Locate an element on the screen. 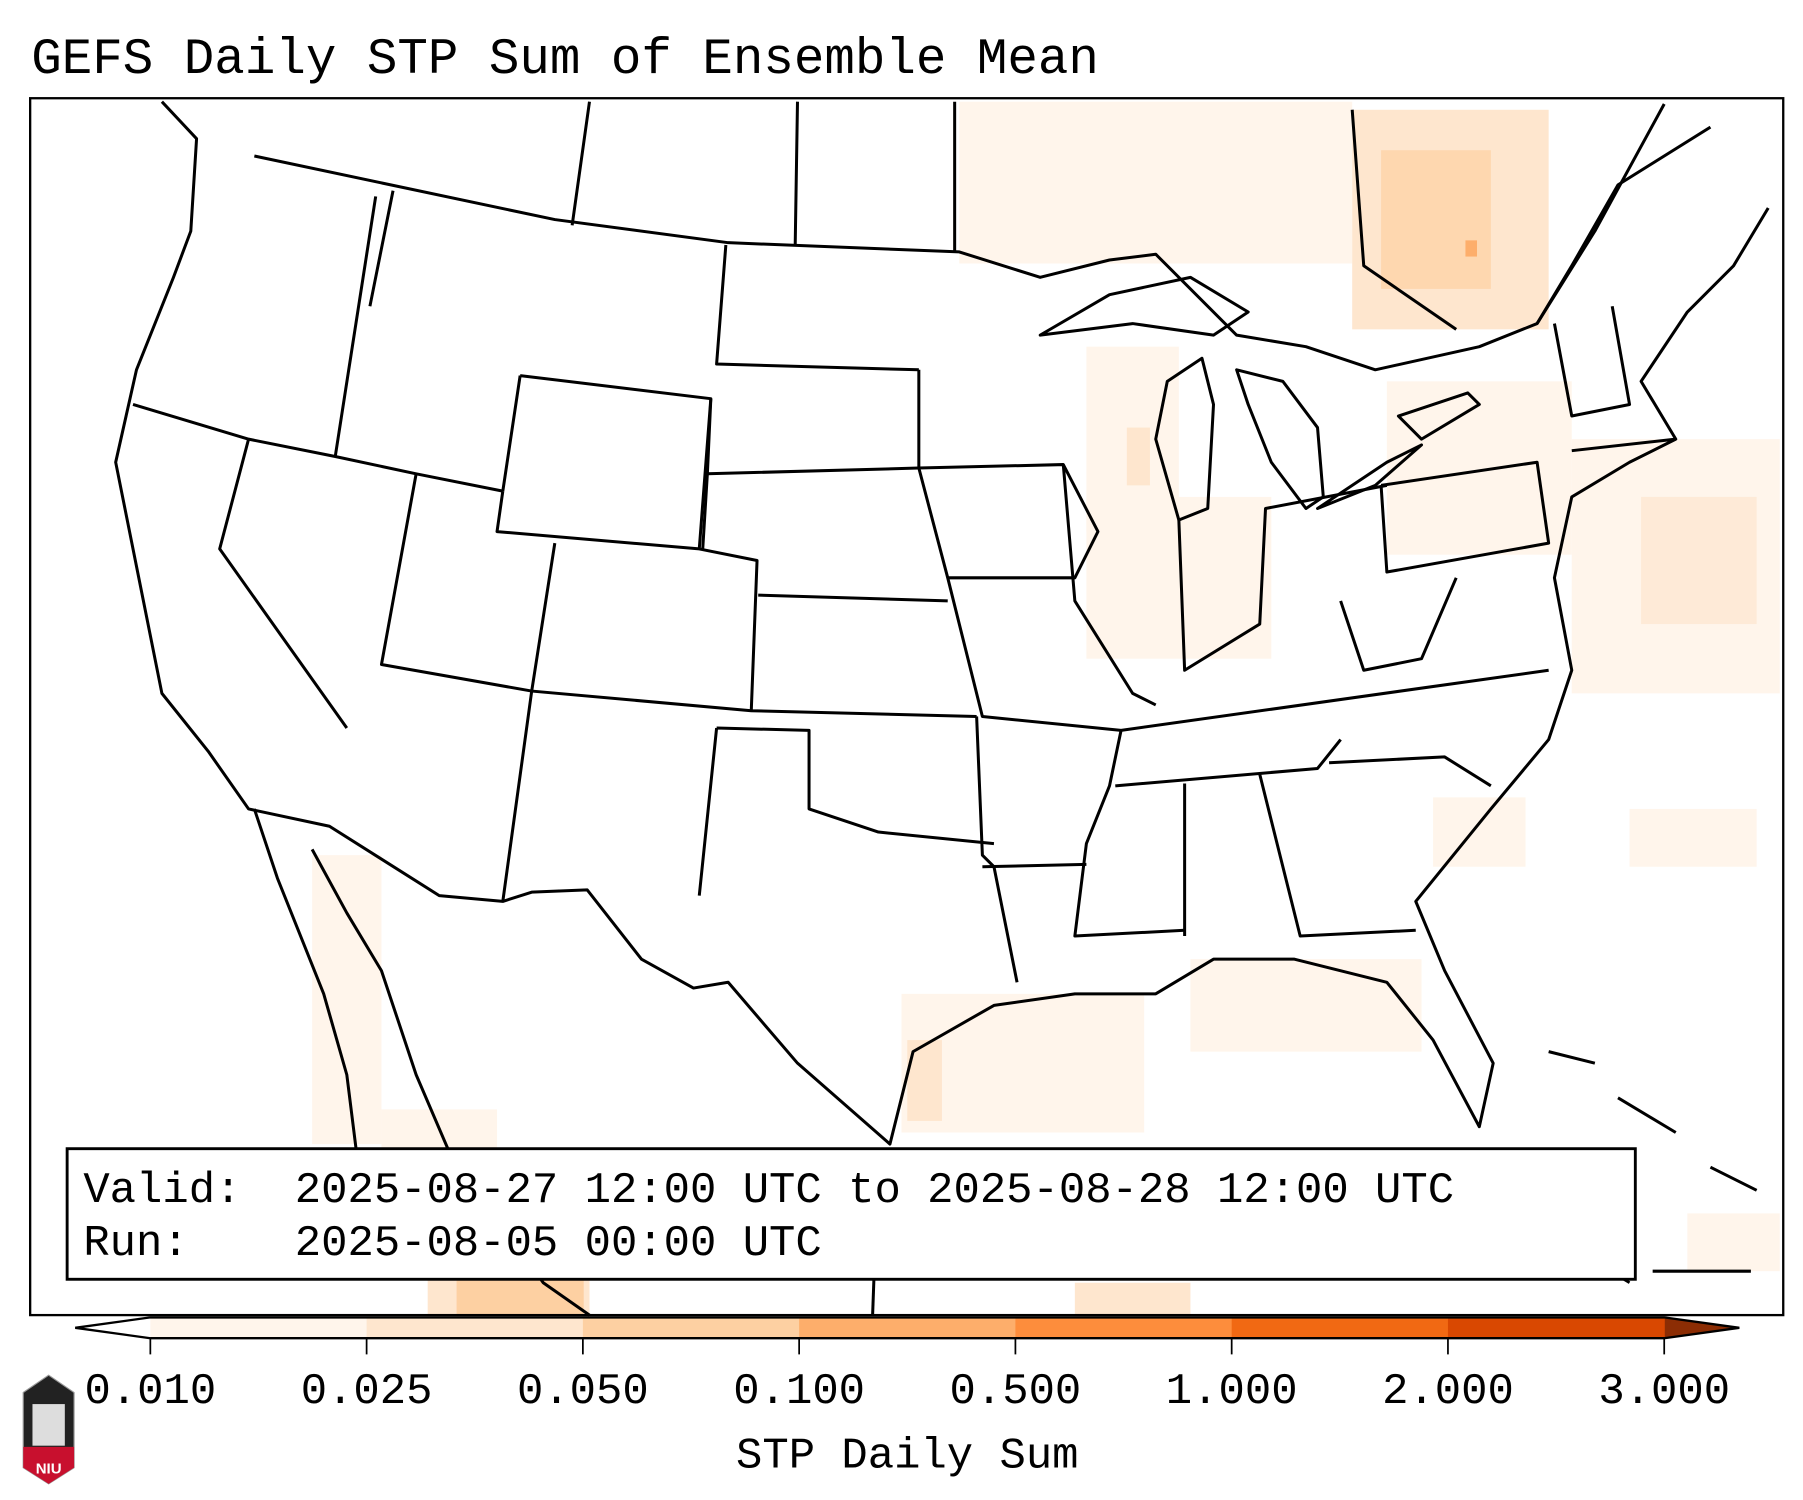 Image resolution: width=1803 pixels, height=1500 pixels. figure-title: GEFS Daily STP Sum of Ensemble Mean is located at coordinates (565, 60).